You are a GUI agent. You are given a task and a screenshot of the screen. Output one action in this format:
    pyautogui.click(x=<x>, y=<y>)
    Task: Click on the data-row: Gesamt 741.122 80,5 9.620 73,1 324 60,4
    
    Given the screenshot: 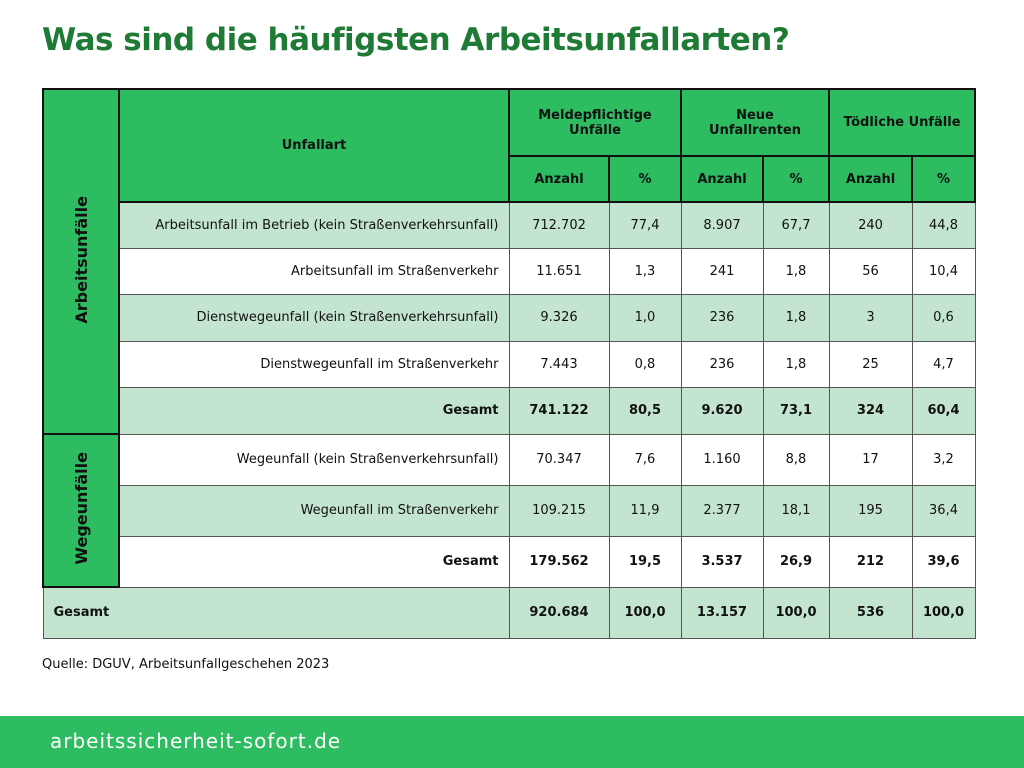 What is the action you would take?
    pyautogui.click(x=509, y=410)
    